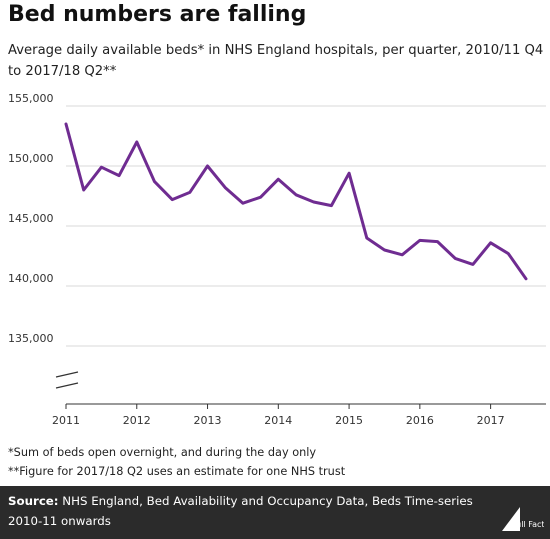  What do you see at coordinates (31, 278) in the screenshot?
I see `y-tick-label: 140,000` at bounding box center [31, 278].